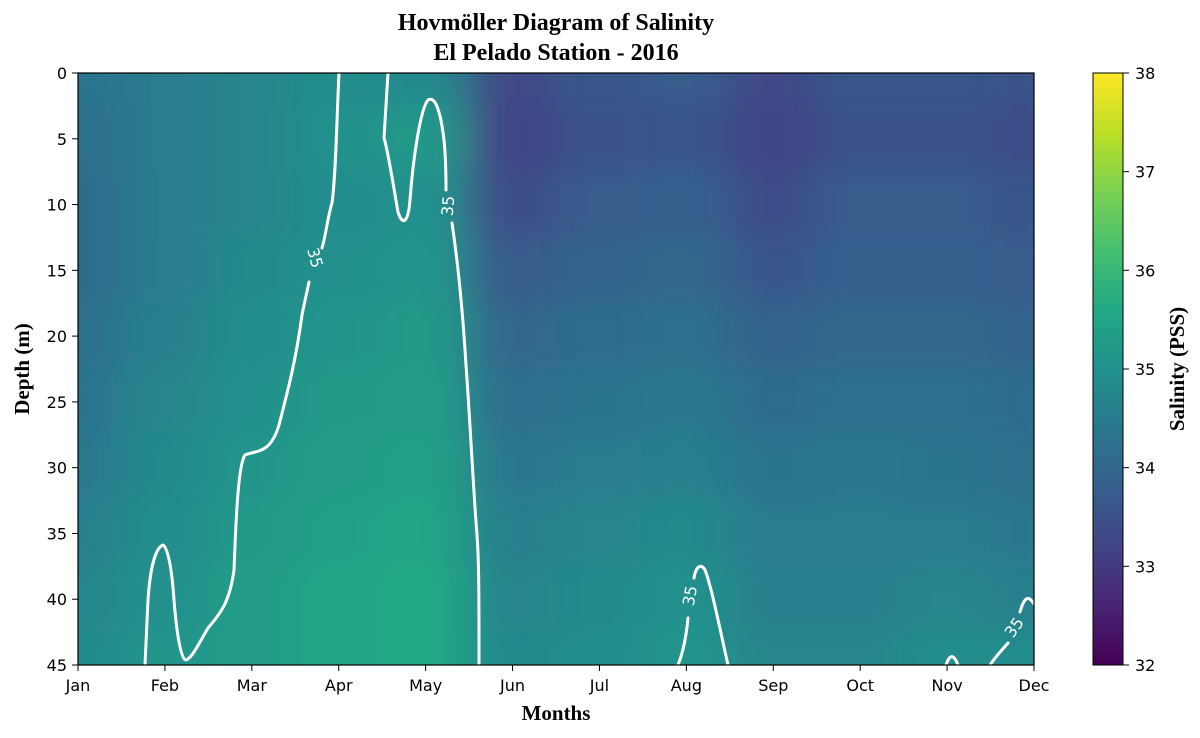 The height and width of the screenshot is (738, 1200). What do you see at coordinates (62, 73) in the screenshot?
I see `y-tick-label: 0` at bounding box center [62, 73].